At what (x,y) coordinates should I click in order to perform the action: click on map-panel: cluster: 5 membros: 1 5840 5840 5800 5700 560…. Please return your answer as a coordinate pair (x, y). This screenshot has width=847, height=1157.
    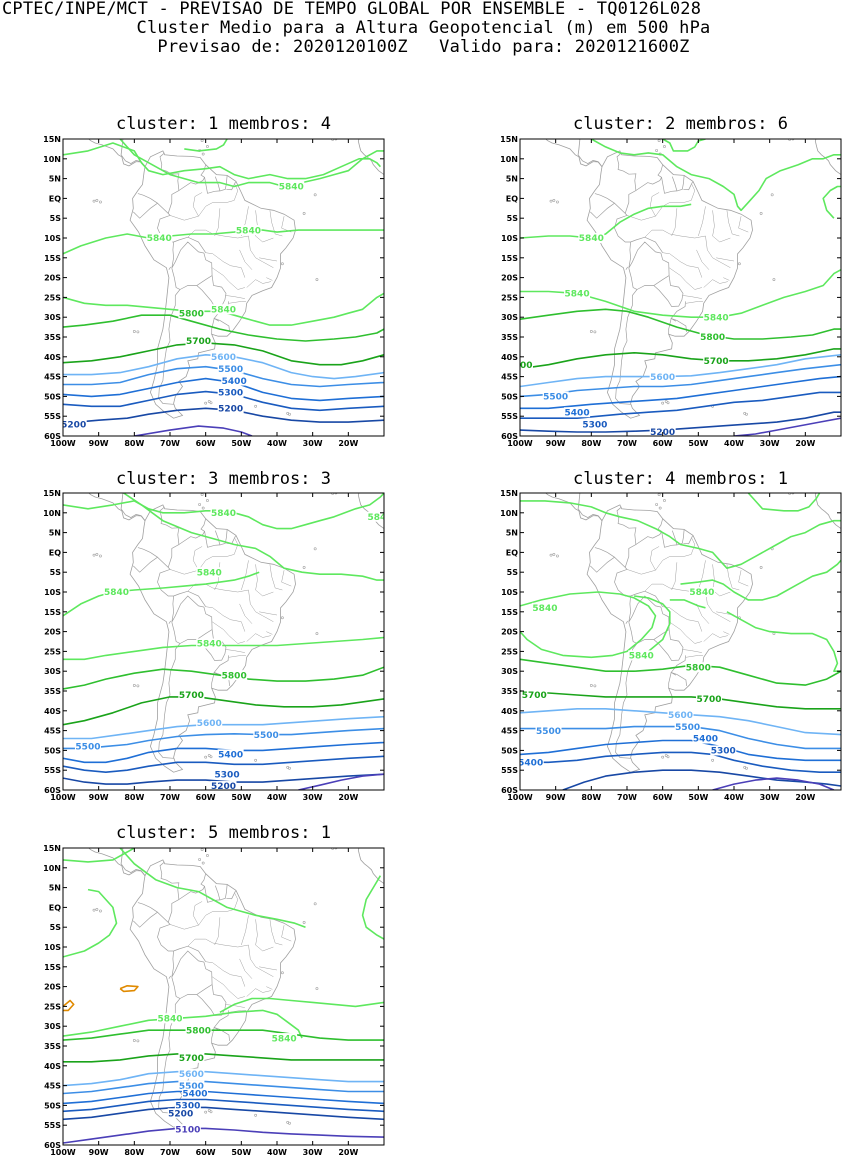
    Looking at the image, I should click on (214, 990).